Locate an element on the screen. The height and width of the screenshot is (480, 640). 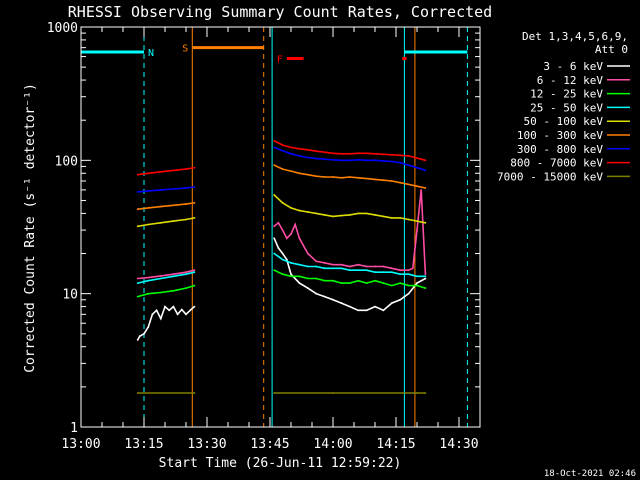
flags-layer: N S F is located at coordinates (274, 55).